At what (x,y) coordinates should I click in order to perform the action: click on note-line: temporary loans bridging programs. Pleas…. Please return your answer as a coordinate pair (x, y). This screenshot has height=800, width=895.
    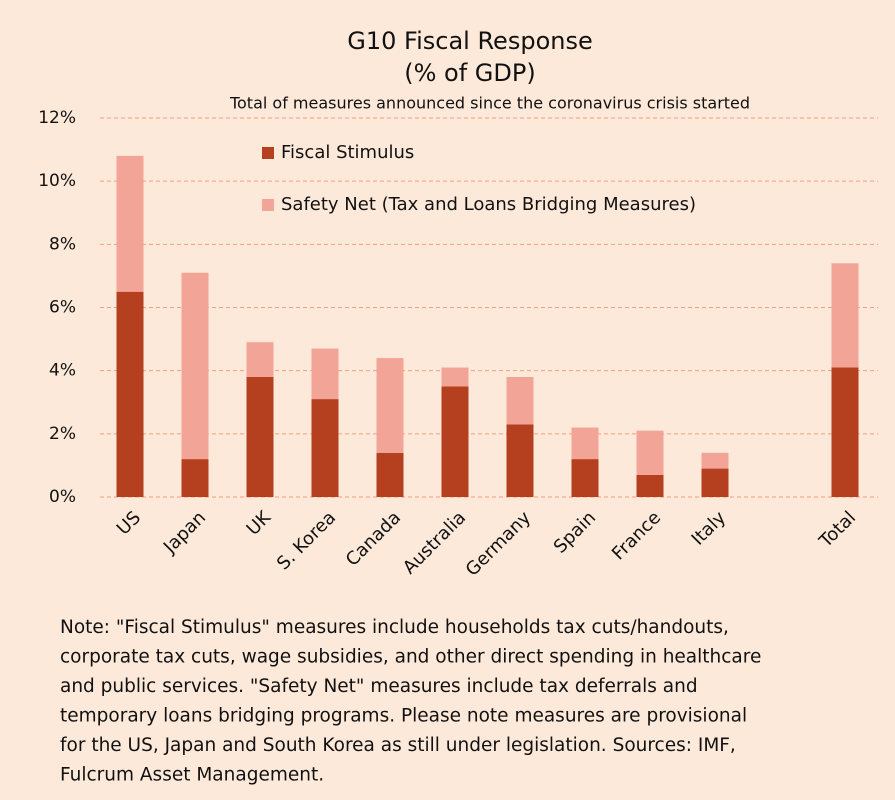
    Looking at the image, I should click on (403, 716).